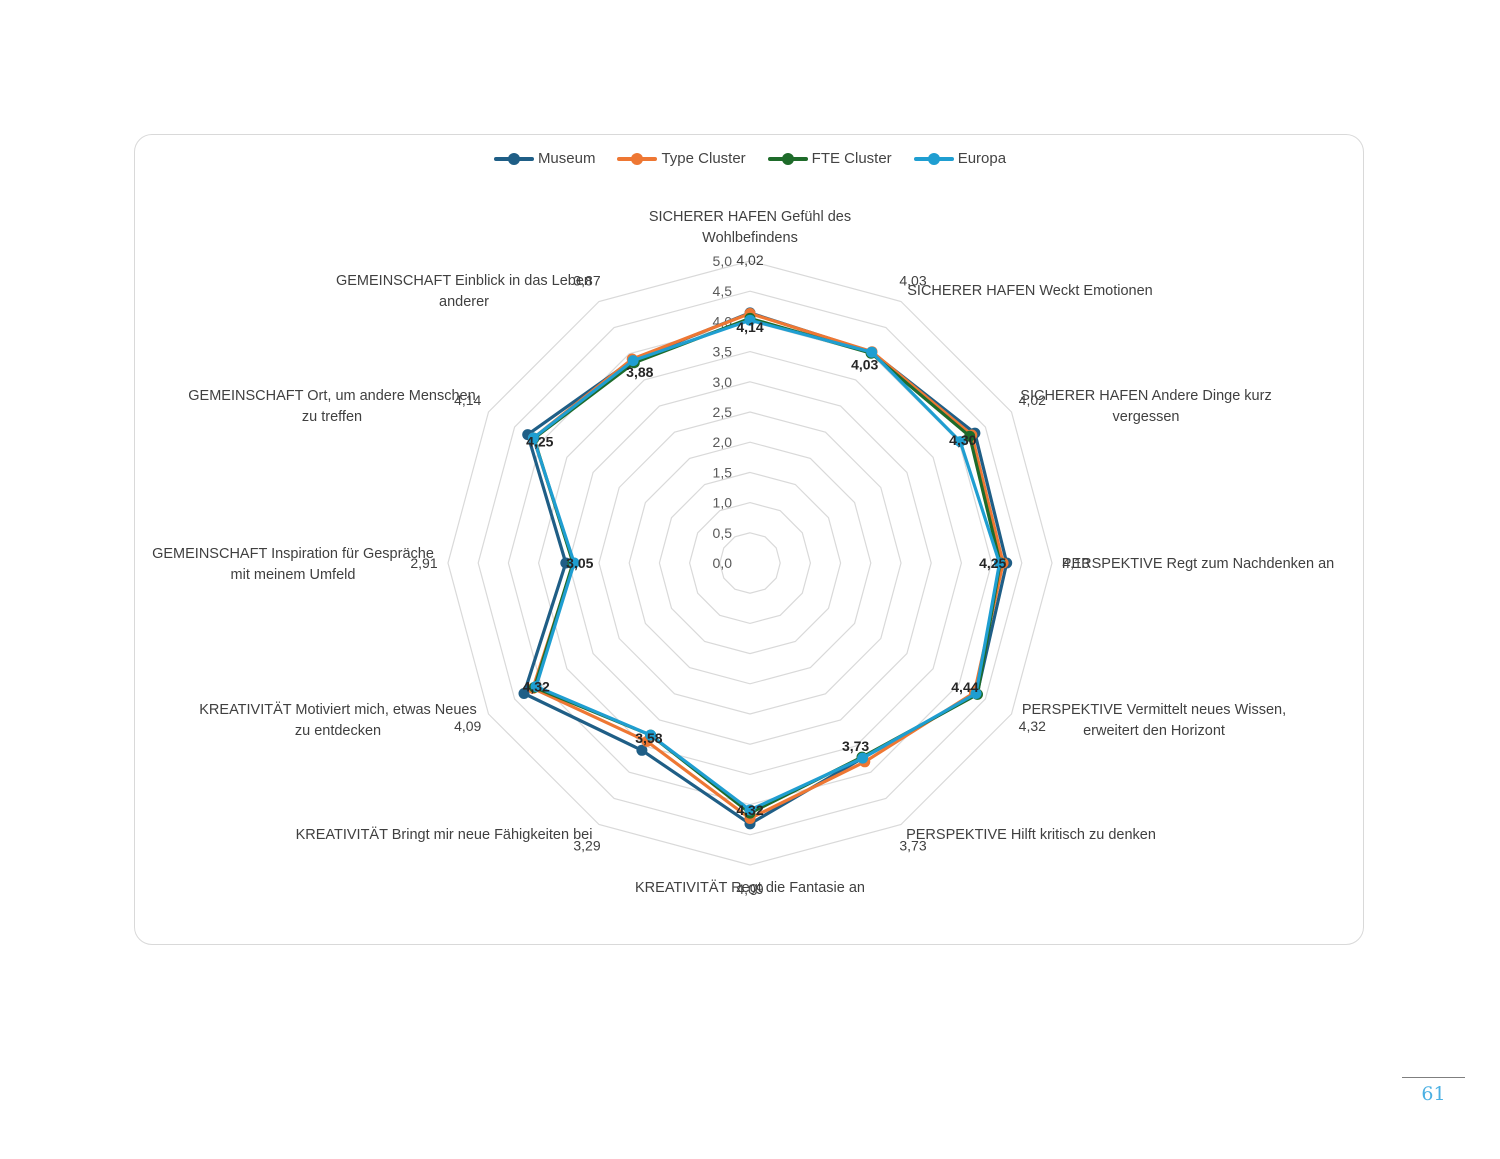  What do you see at coordinates (855, 746) in the screenshot?
I see `data-label-museum: 3,73` at bounding box center [855, 746].